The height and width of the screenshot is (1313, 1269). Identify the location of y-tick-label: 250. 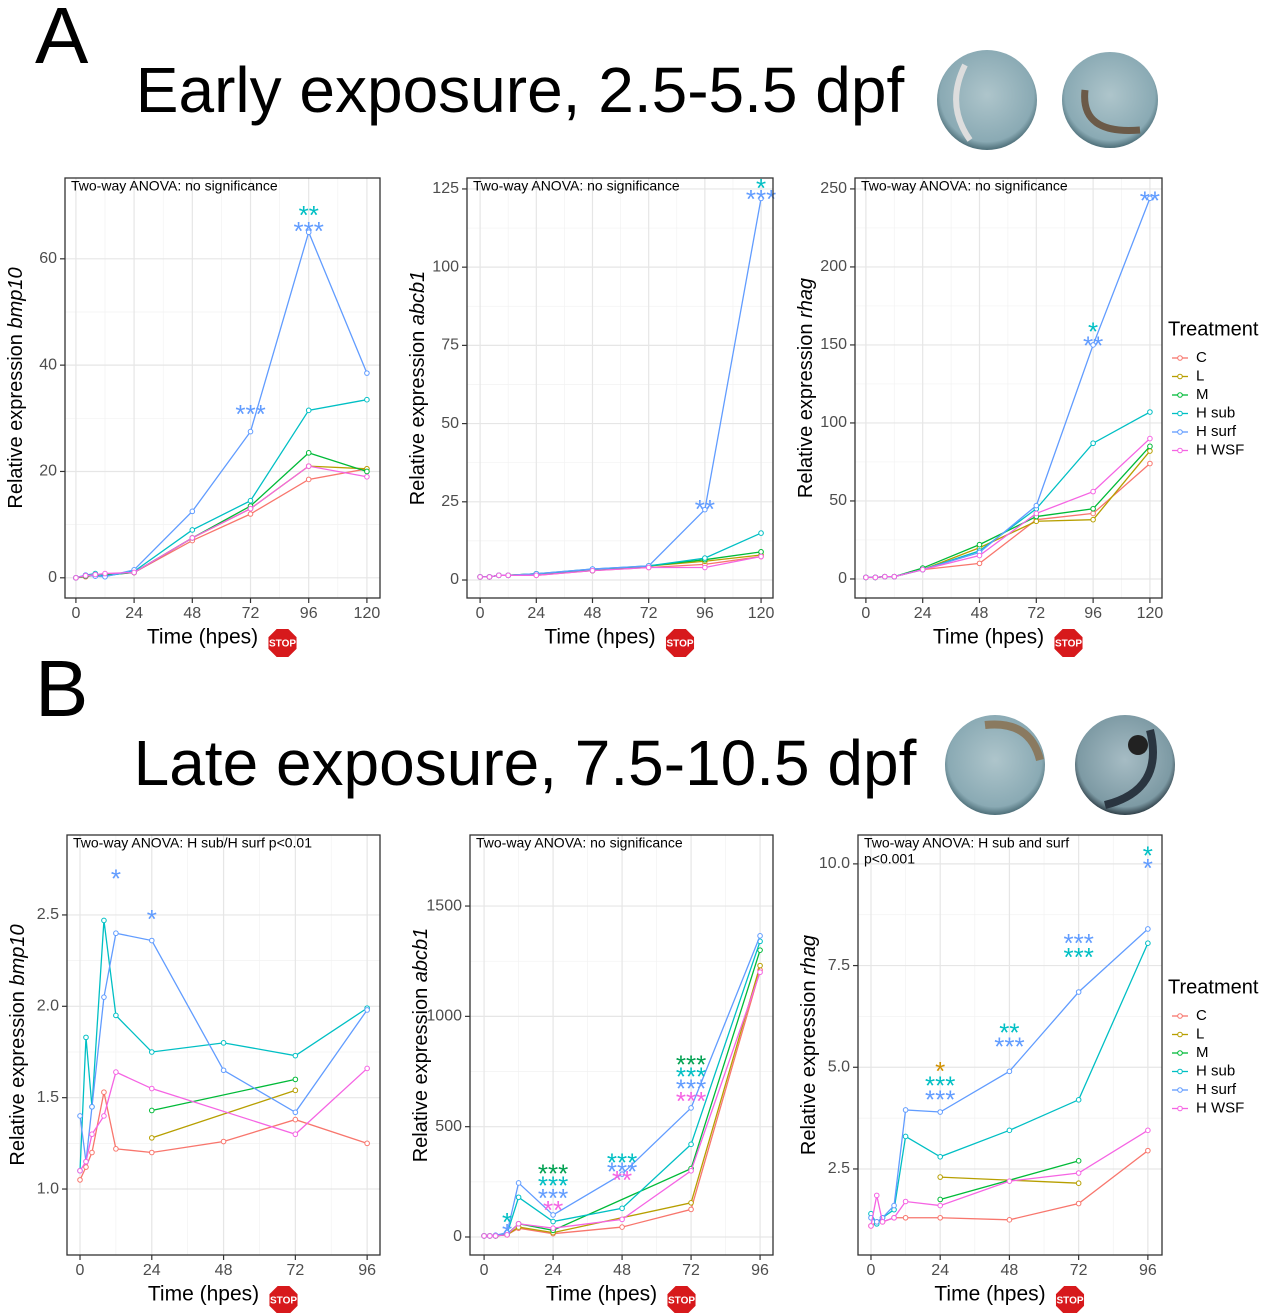
(833, 188).